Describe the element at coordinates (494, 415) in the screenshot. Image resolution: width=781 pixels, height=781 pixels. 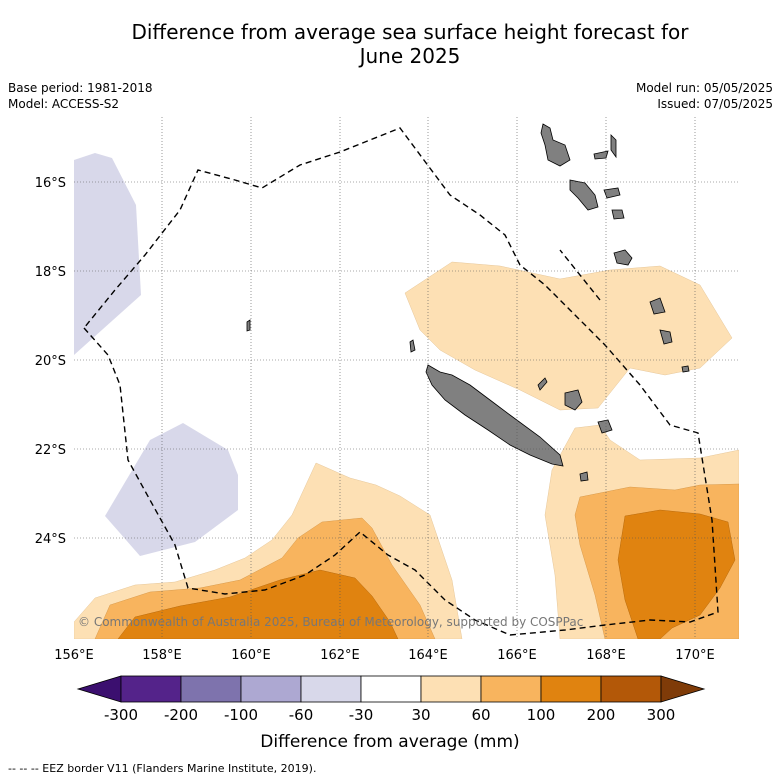
I see `new-caledonia` at that location.